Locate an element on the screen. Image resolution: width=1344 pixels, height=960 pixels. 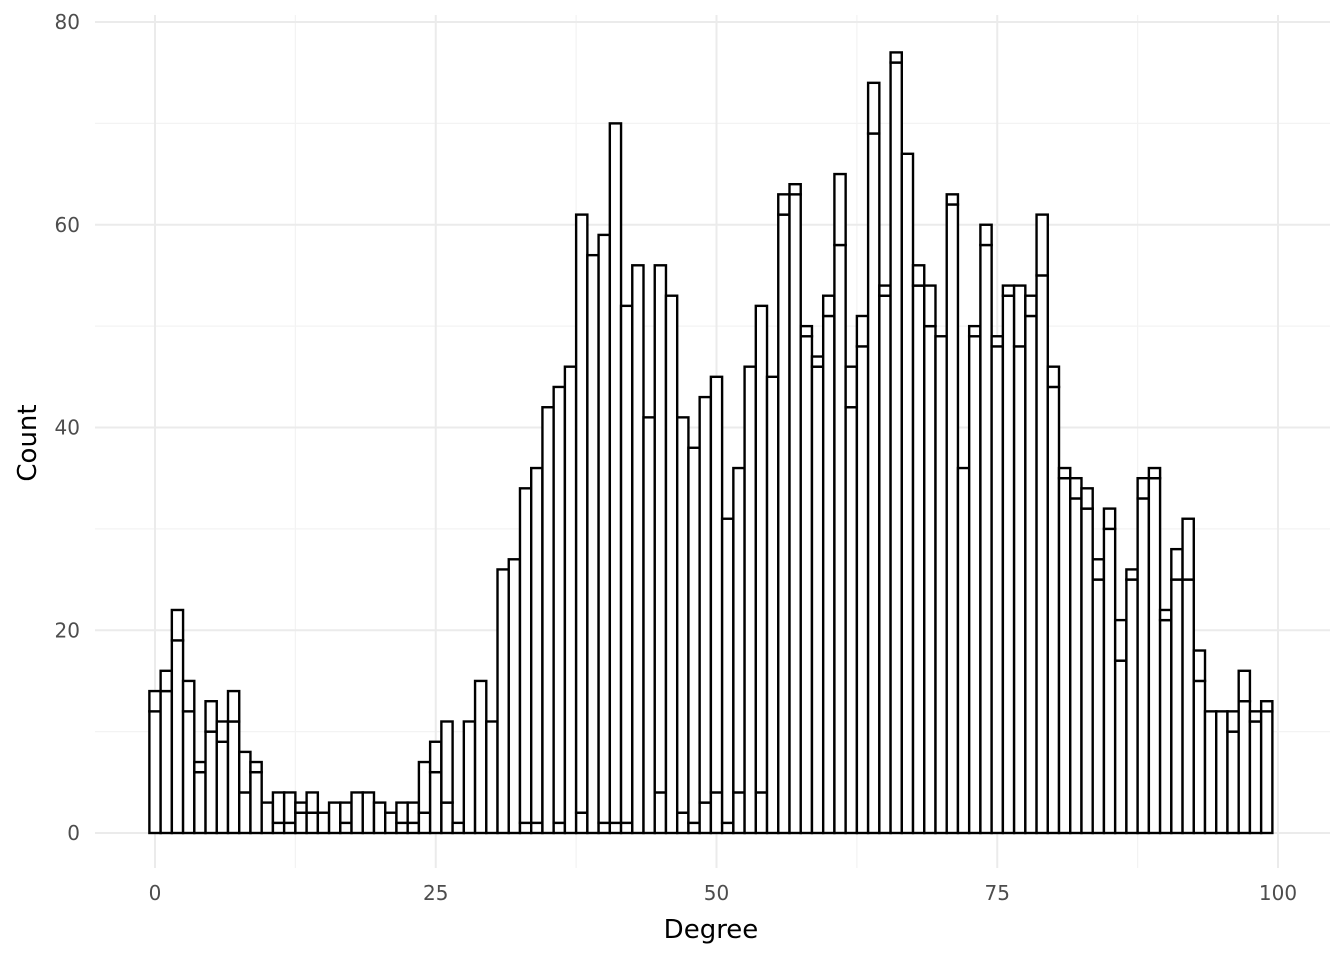
y-axis-title: Count is located at coordinates (28, 442).